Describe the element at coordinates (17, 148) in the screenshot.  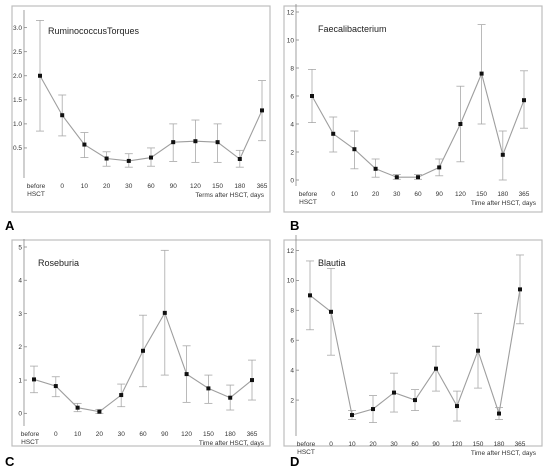
I see `y-tick-label: 0.5` at that location.